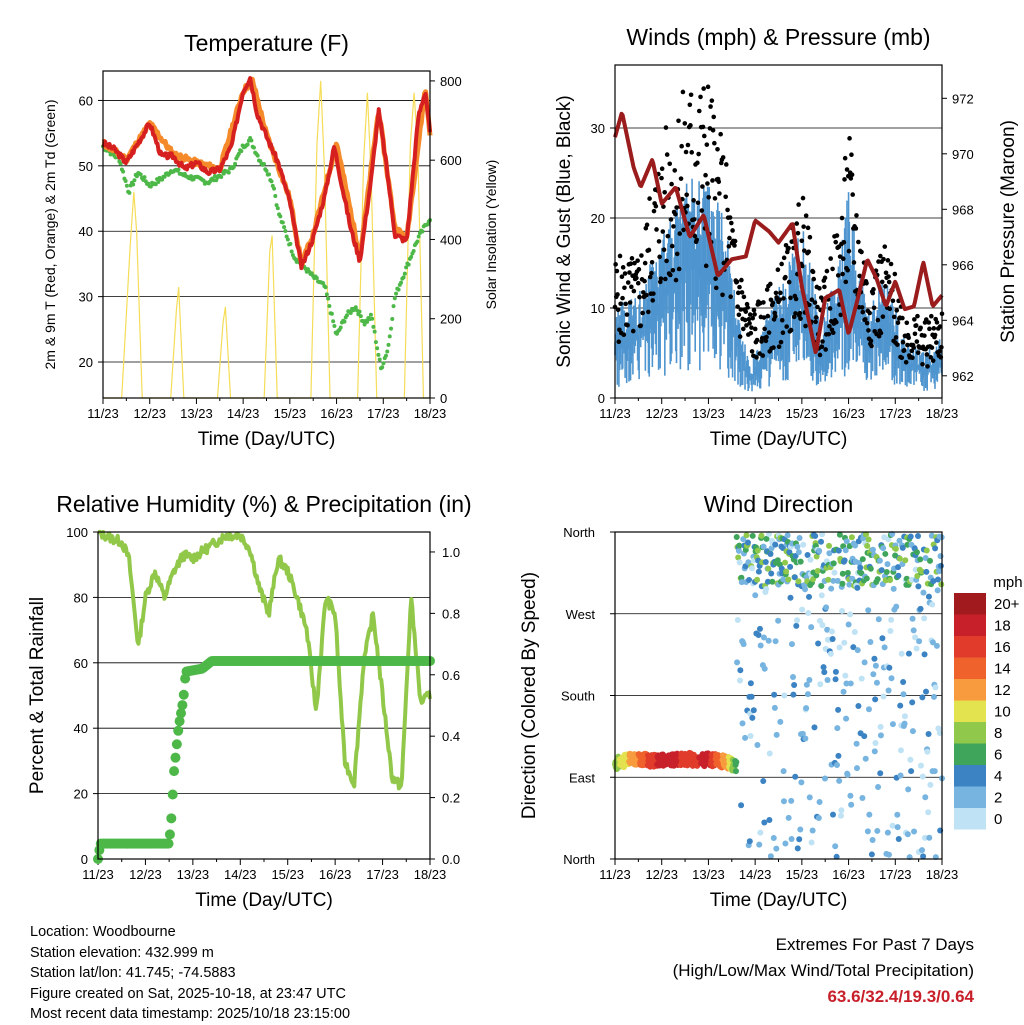 Image resolution: width=1024 pixels, height=1025 pixels. Describe the element at coordinates (451, 160) in the screenshot. I see `y2-tick-label: 600` at that location.